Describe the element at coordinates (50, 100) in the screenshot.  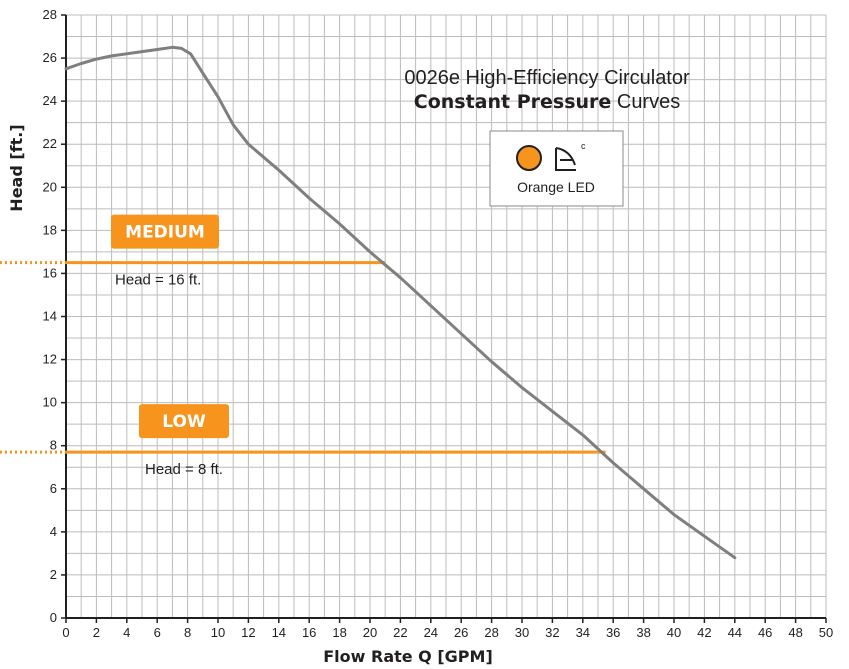
I see `y-tick-label: 24` at that location.